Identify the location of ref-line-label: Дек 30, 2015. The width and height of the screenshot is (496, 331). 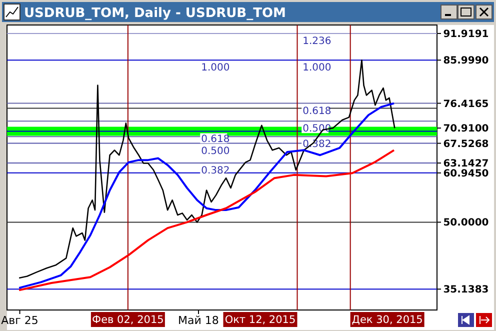
(387, 320).